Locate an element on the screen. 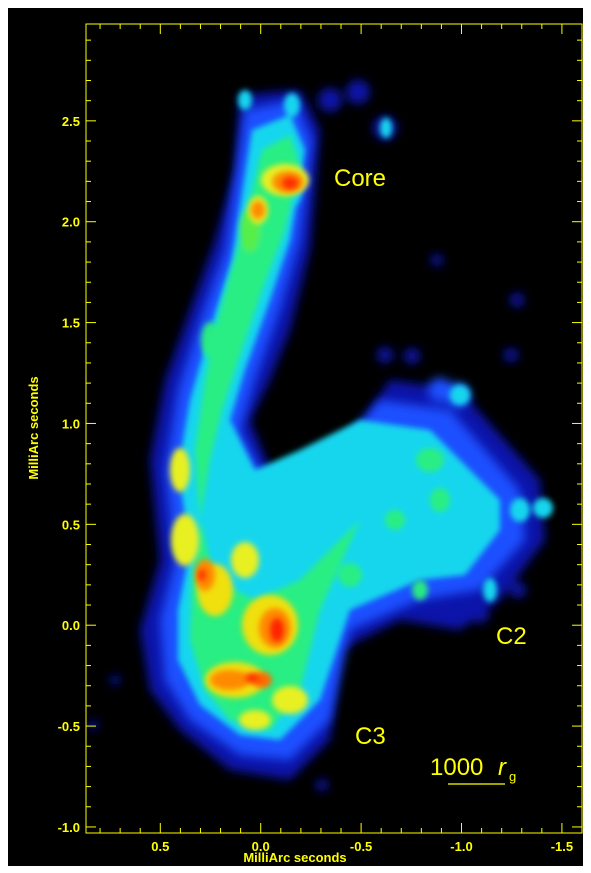 The width and height of the screenshot is (591, 873). y-tick-label: -1.0 is located at coordinates (69, 827).